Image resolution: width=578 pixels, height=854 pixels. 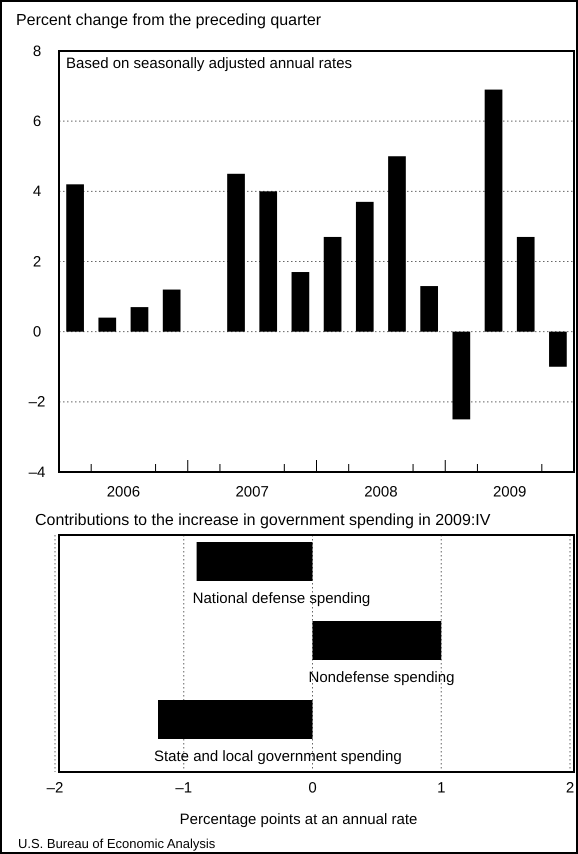 What do you see at coordinates (37, 261) in the screenshot?
I see `y-tick-label: 2` at bounding box center [37, 261].